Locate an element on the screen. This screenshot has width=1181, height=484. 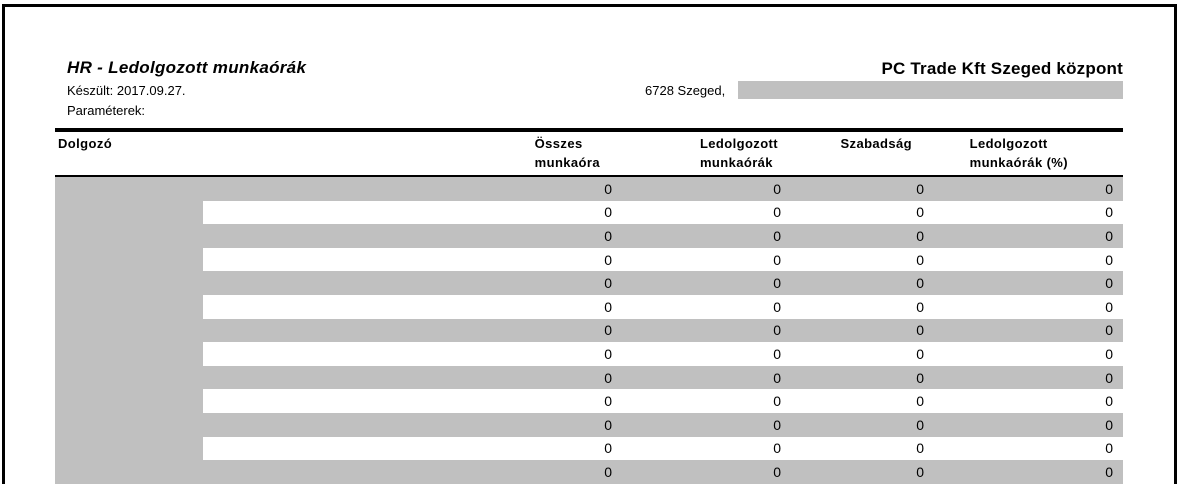
report-title: HR - Ledolgozott munkaórák is located at coordinates (187, 67).